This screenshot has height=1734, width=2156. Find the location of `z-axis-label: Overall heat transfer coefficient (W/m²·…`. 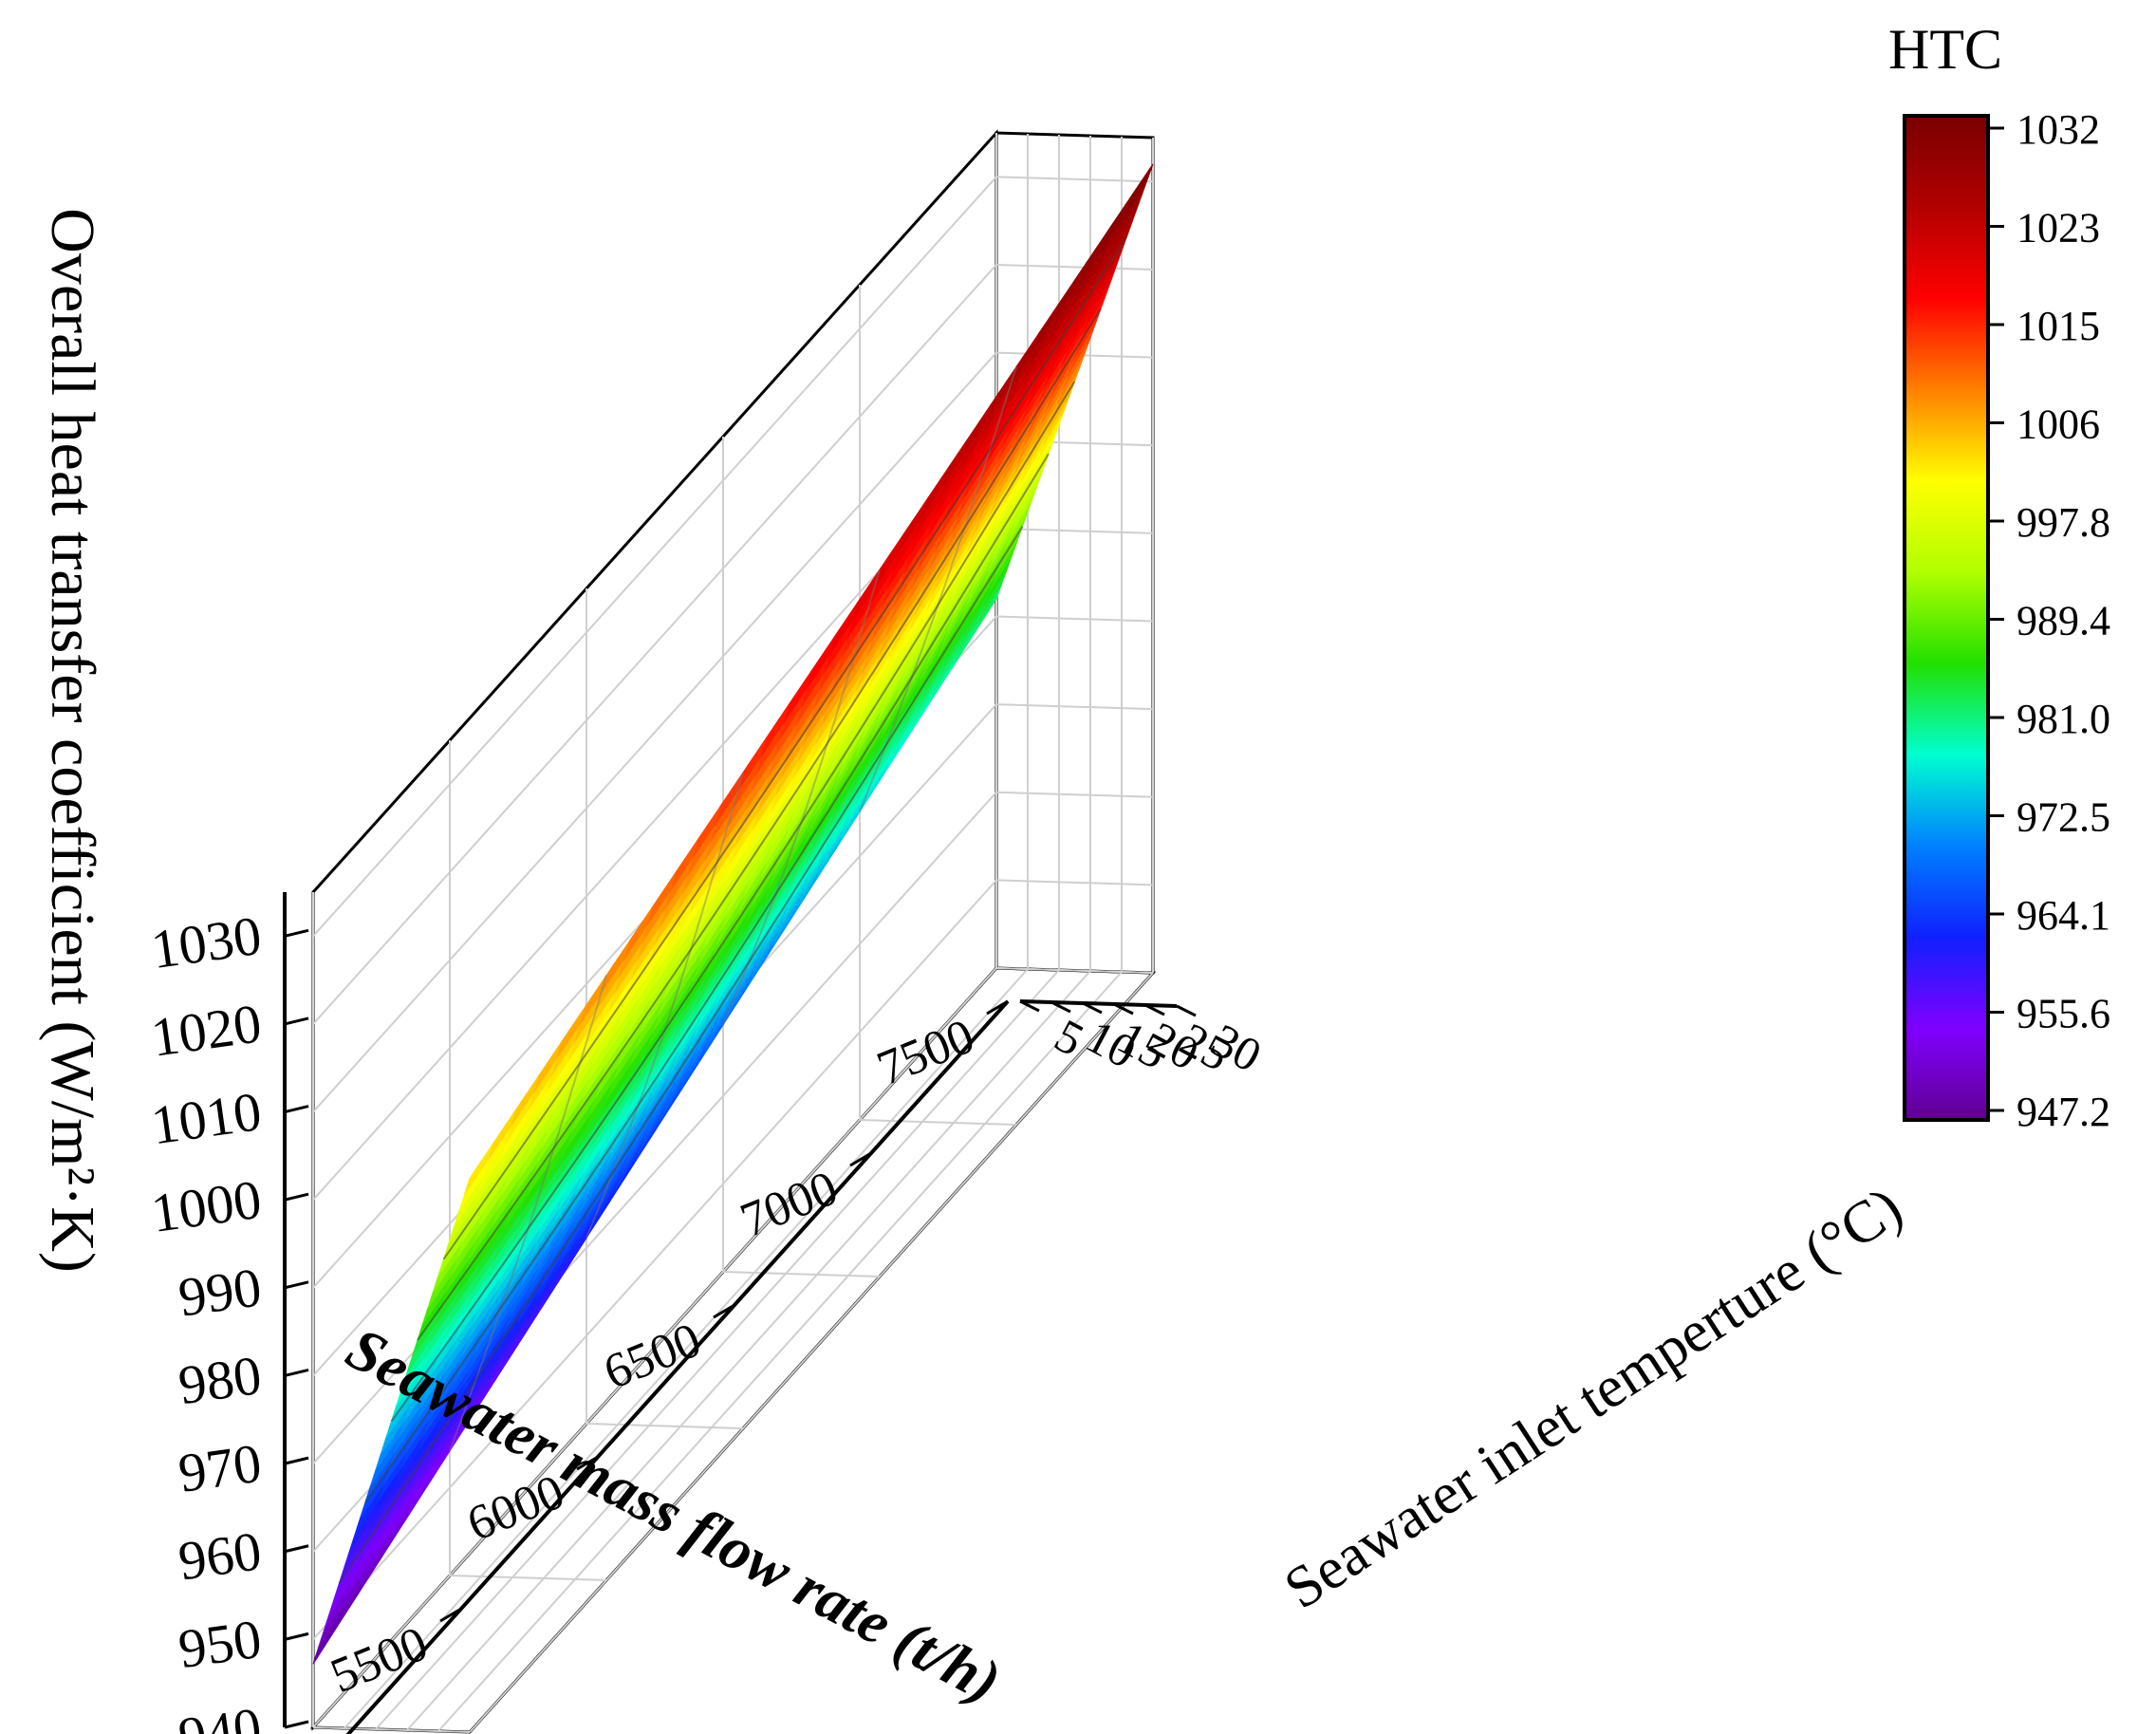

z-axis-label: Overall heat transfer coefficient (W/m²·… is located at coordinates (72, 740).